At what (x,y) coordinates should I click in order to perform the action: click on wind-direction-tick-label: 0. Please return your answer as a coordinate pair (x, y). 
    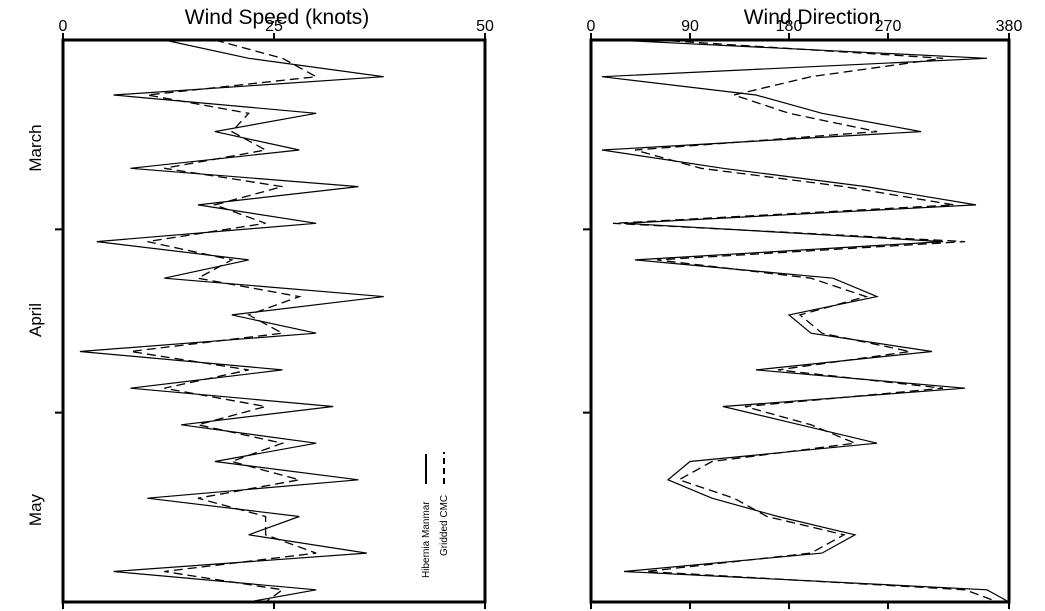
    Looking at the image, I should click on (591, 26).